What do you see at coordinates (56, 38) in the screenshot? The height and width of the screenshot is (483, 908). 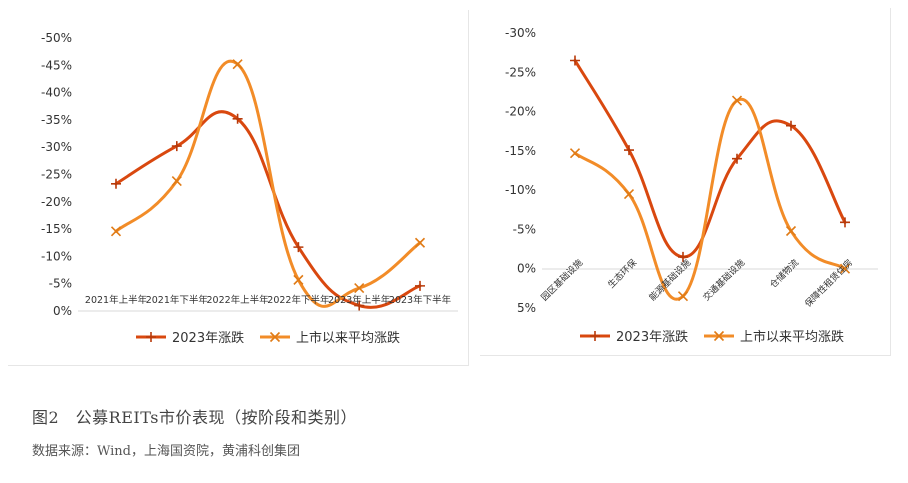 I see `y-tick-label: -50%` at bounding box center [56, 38].